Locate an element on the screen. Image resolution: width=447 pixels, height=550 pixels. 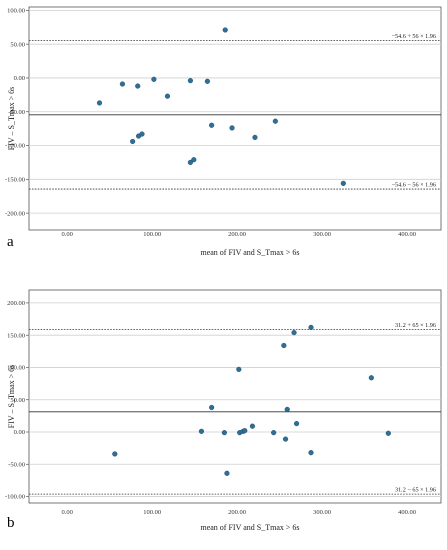
panel-label: b is located at coordinates (11, 523).